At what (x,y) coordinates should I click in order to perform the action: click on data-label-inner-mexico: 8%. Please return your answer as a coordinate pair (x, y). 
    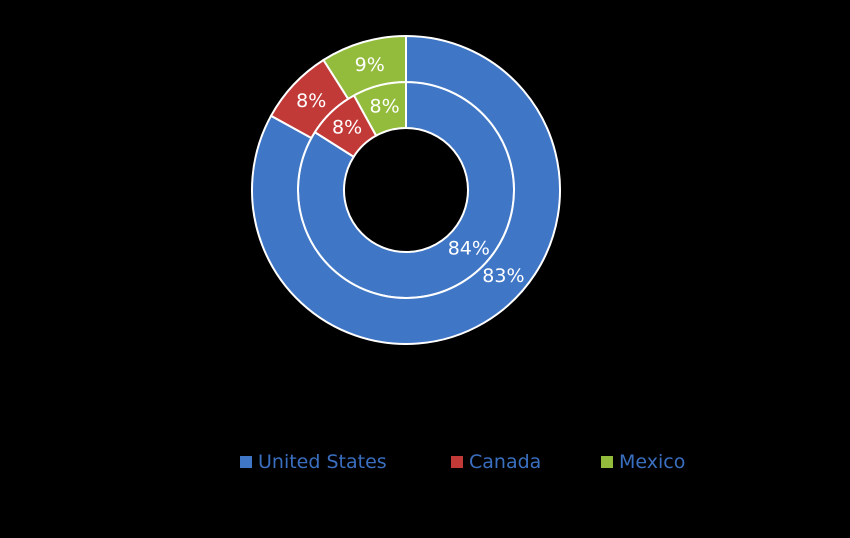
    Looking at the image, I should click on (385, 107).